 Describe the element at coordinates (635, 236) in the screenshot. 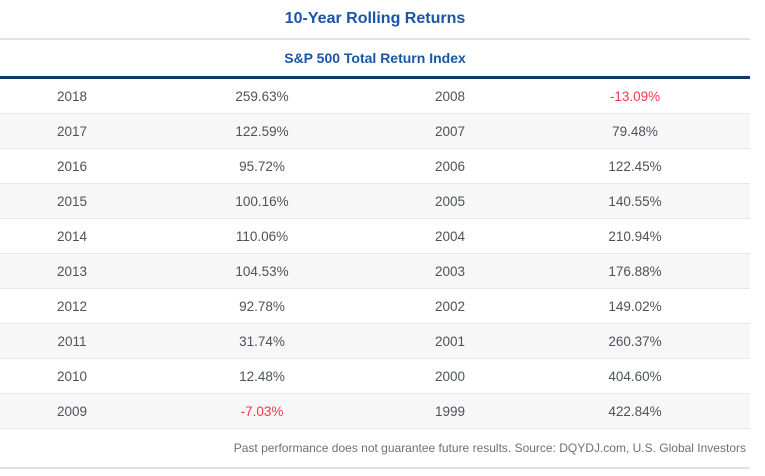

I see `return-cell: 210.94%` at that location.